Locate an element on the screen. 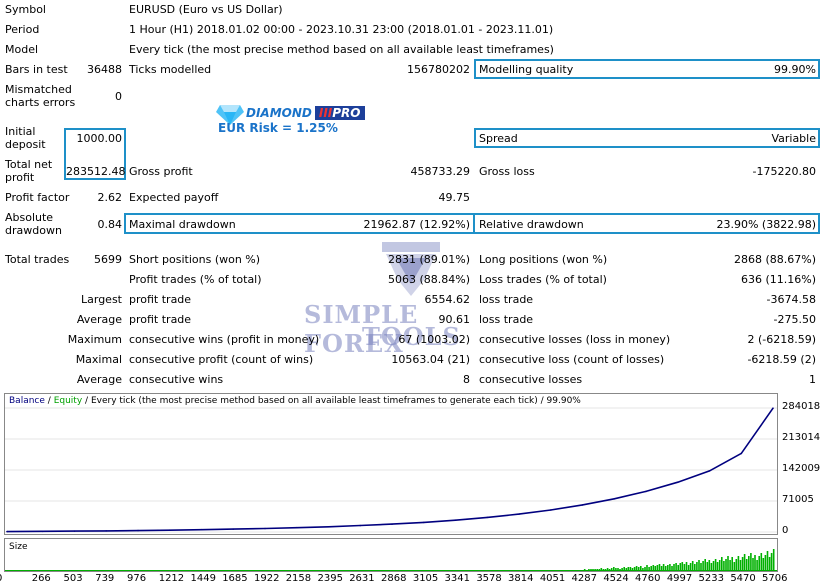 The image size is (822, 588). spread-value: Variable is located at coordinates (793, 138).